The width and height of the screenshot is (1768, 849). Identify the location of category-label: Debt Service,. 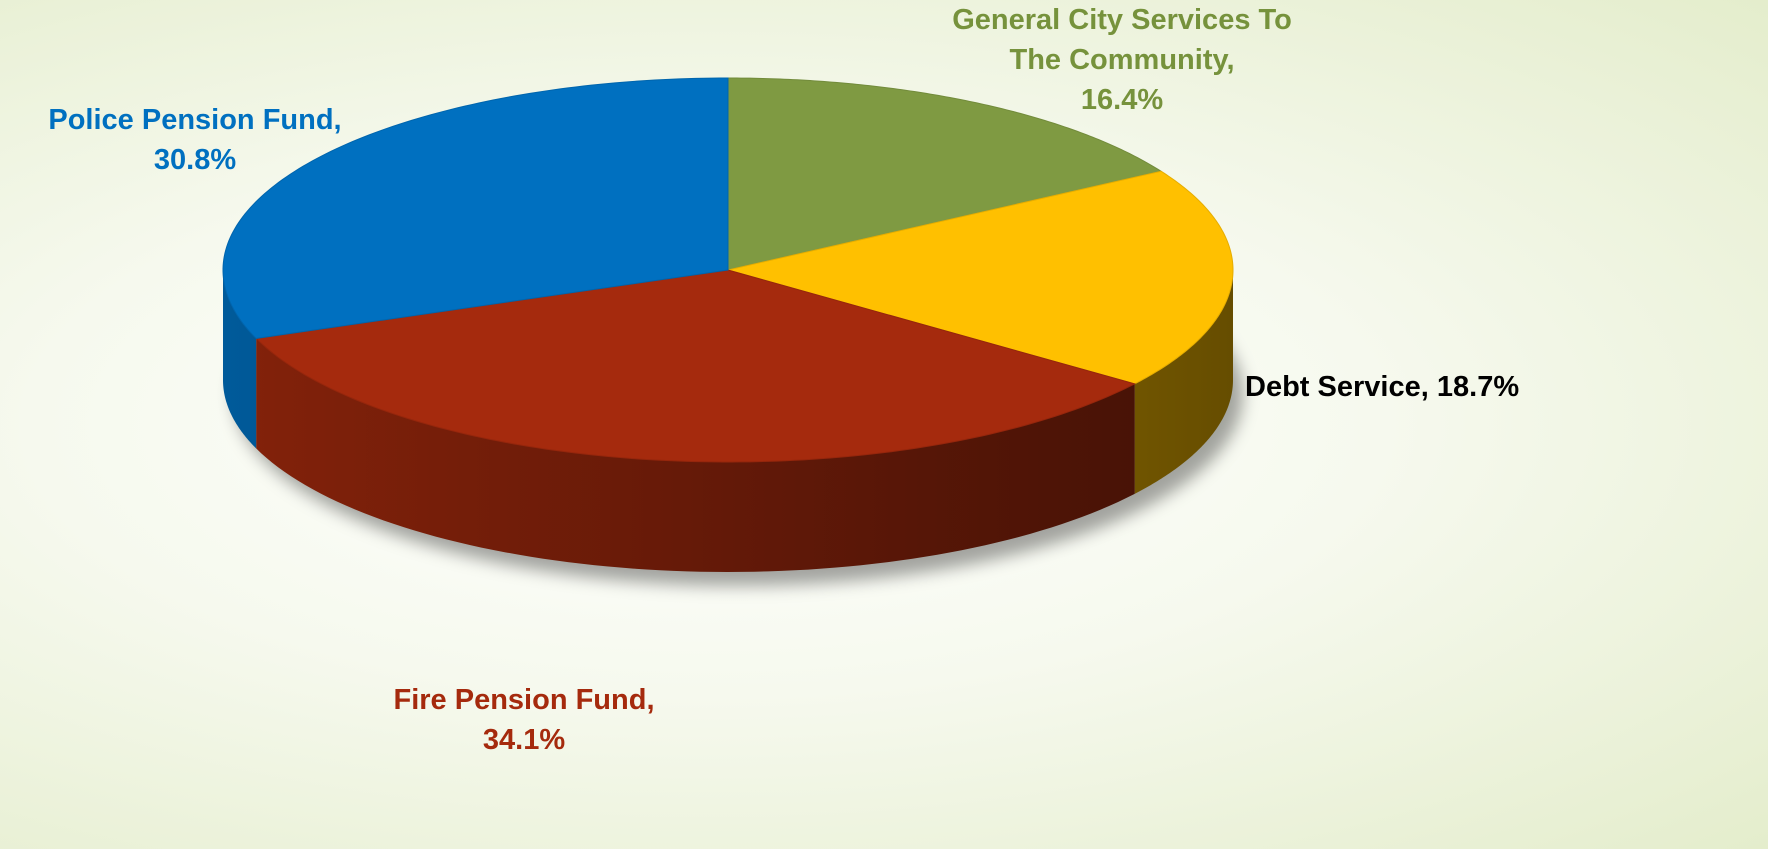
(1337, 387).